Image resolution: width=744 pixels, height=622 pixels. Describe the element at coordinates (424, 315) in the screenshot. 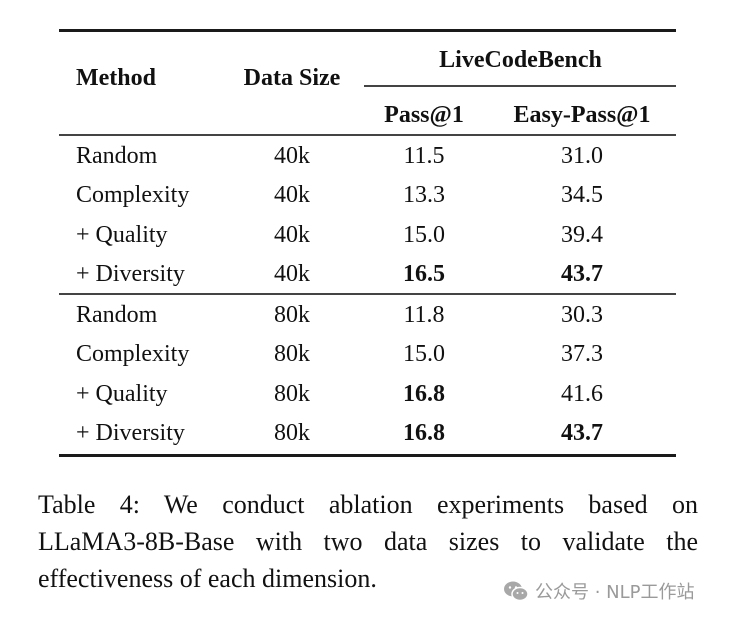

I see `pass1-cell: 11.8` at that location.